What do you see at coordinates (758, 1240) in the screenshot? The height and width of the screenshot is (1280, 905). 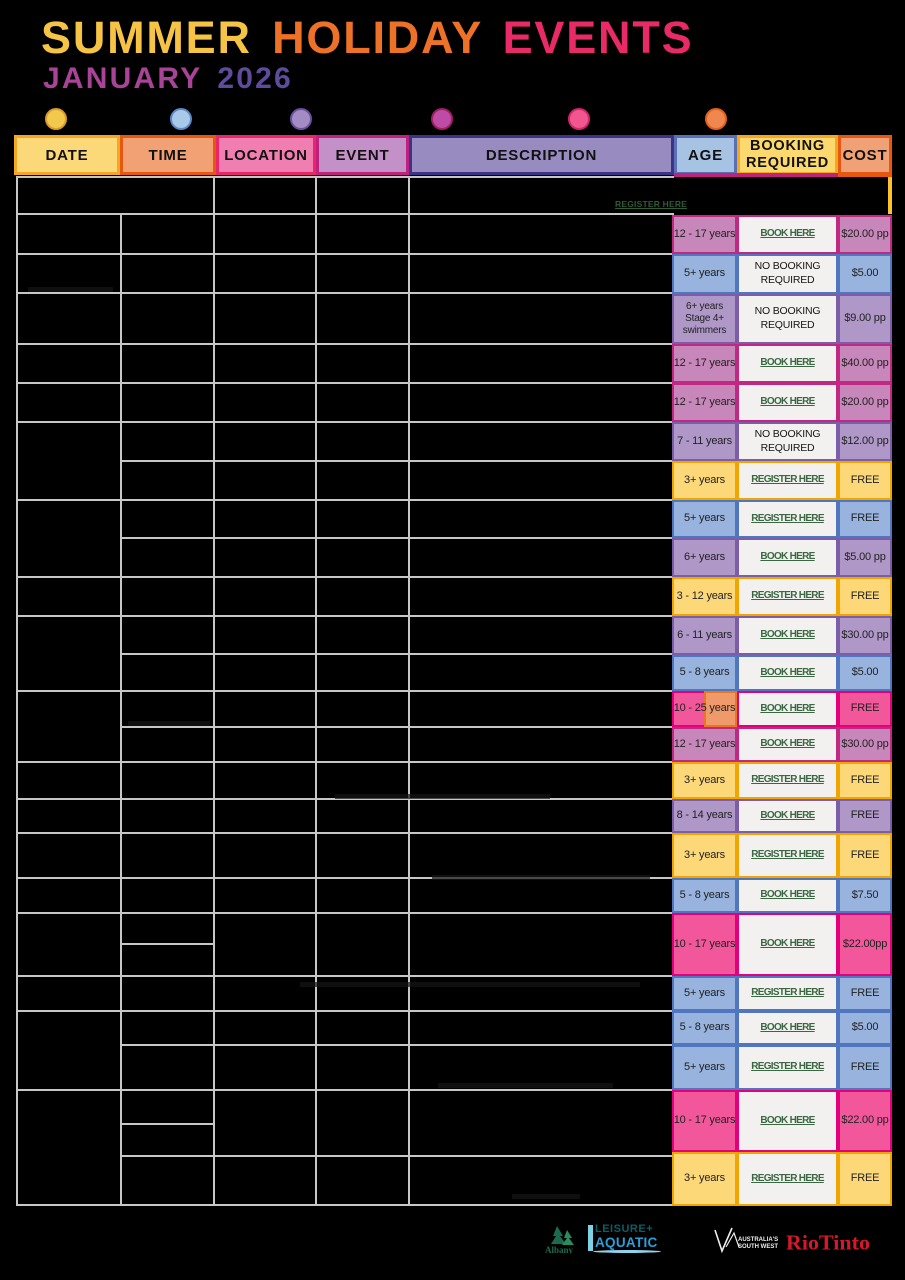 I see `svg-text: AUSTRALIA'S` at bounding box center [758, 1240].